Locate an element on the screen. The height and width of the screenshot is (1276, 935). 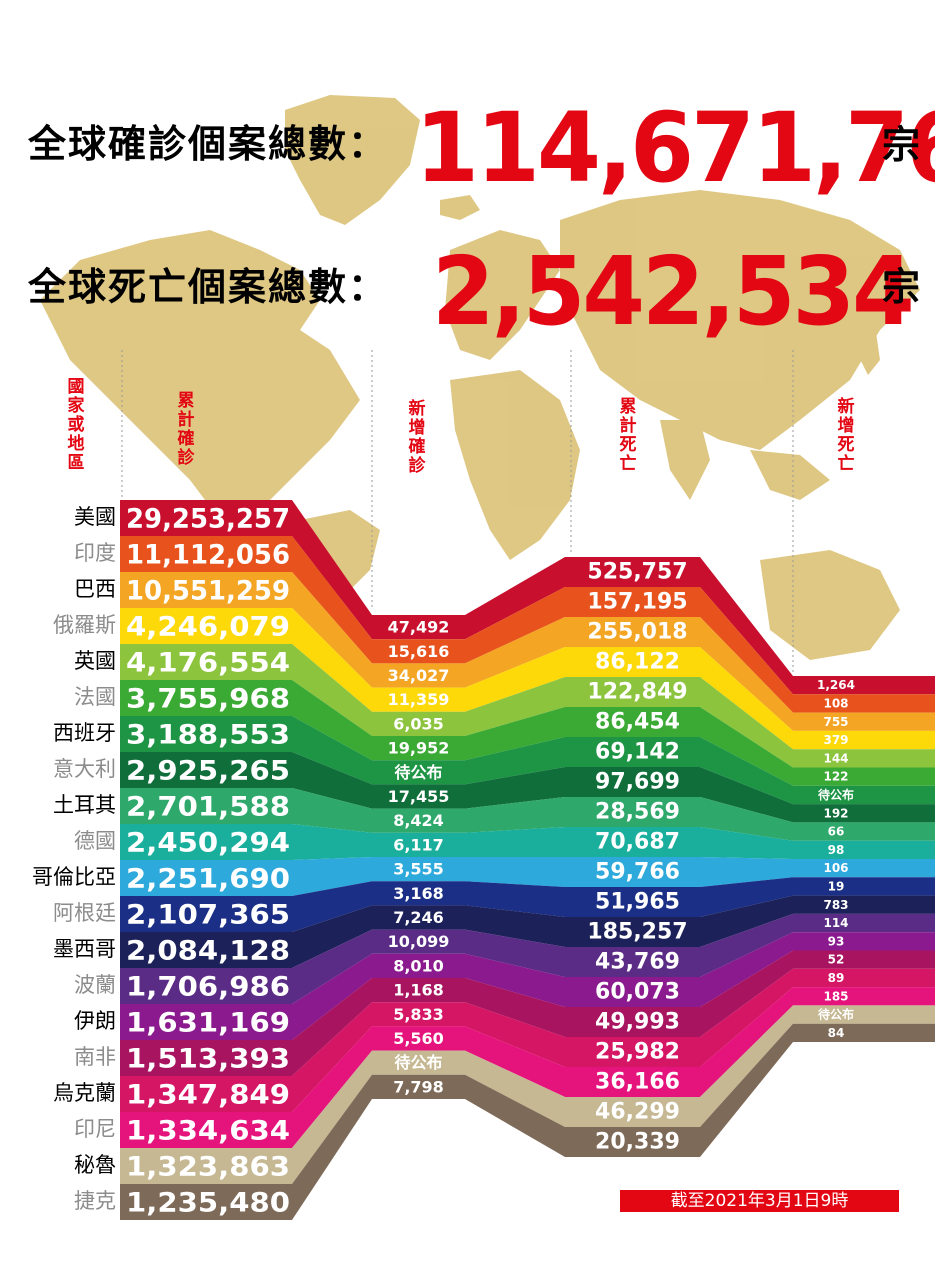
new-deaths-label-3: 755 is located at coordinates (835, 722).